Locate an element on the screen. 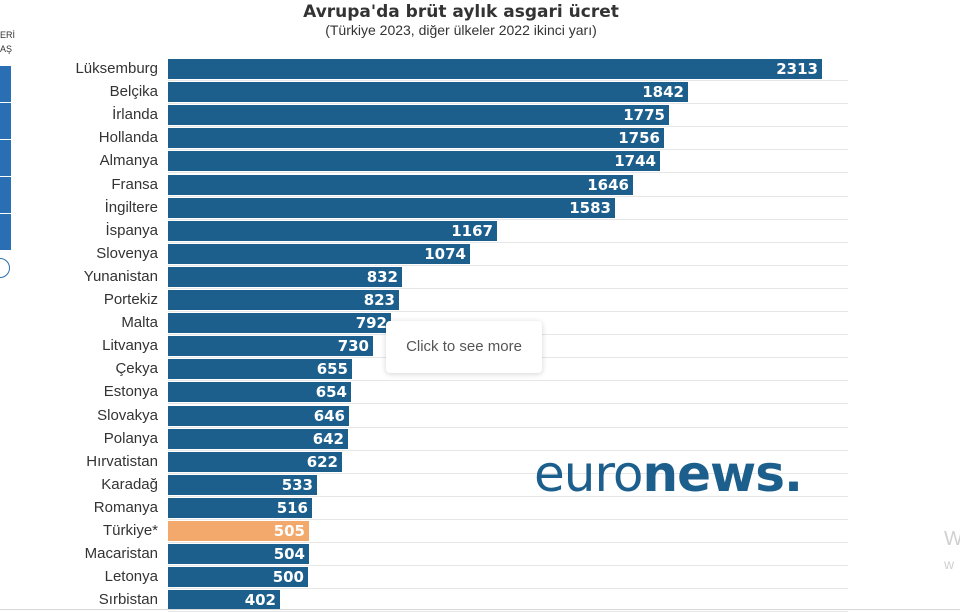 This screenshot has width=960, height=612. bar: 1775 is located at coordinates (419, 115).